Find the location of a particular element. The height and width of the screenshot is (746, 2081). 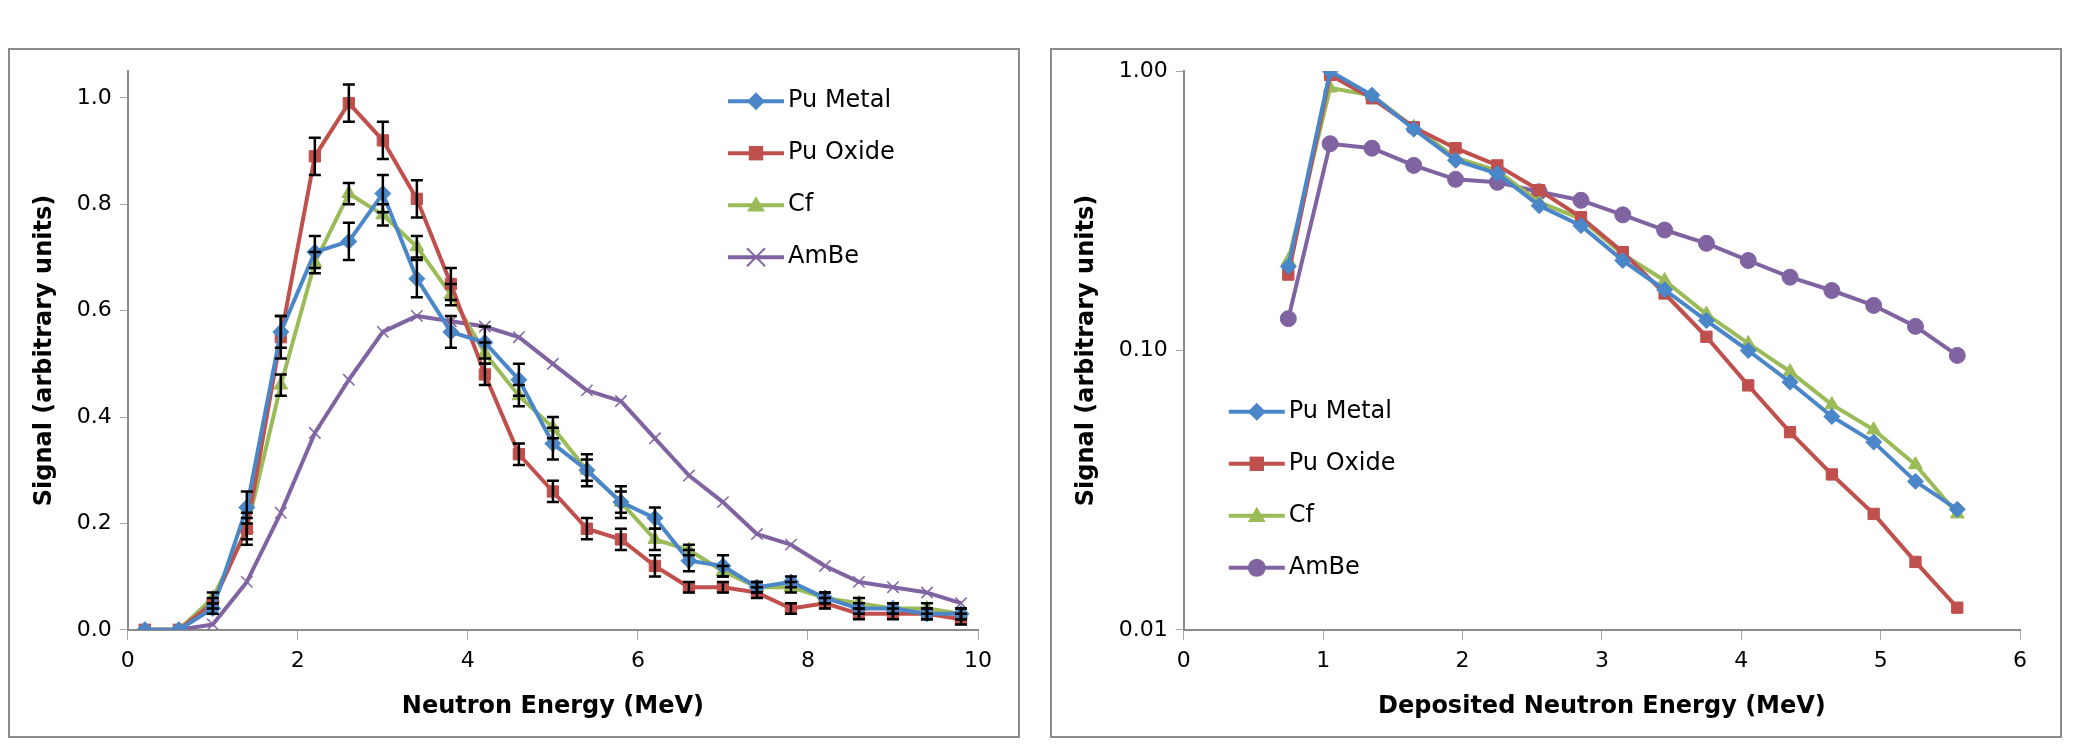

y-tick-label: 0.8 is located at coordinates (94, 202).